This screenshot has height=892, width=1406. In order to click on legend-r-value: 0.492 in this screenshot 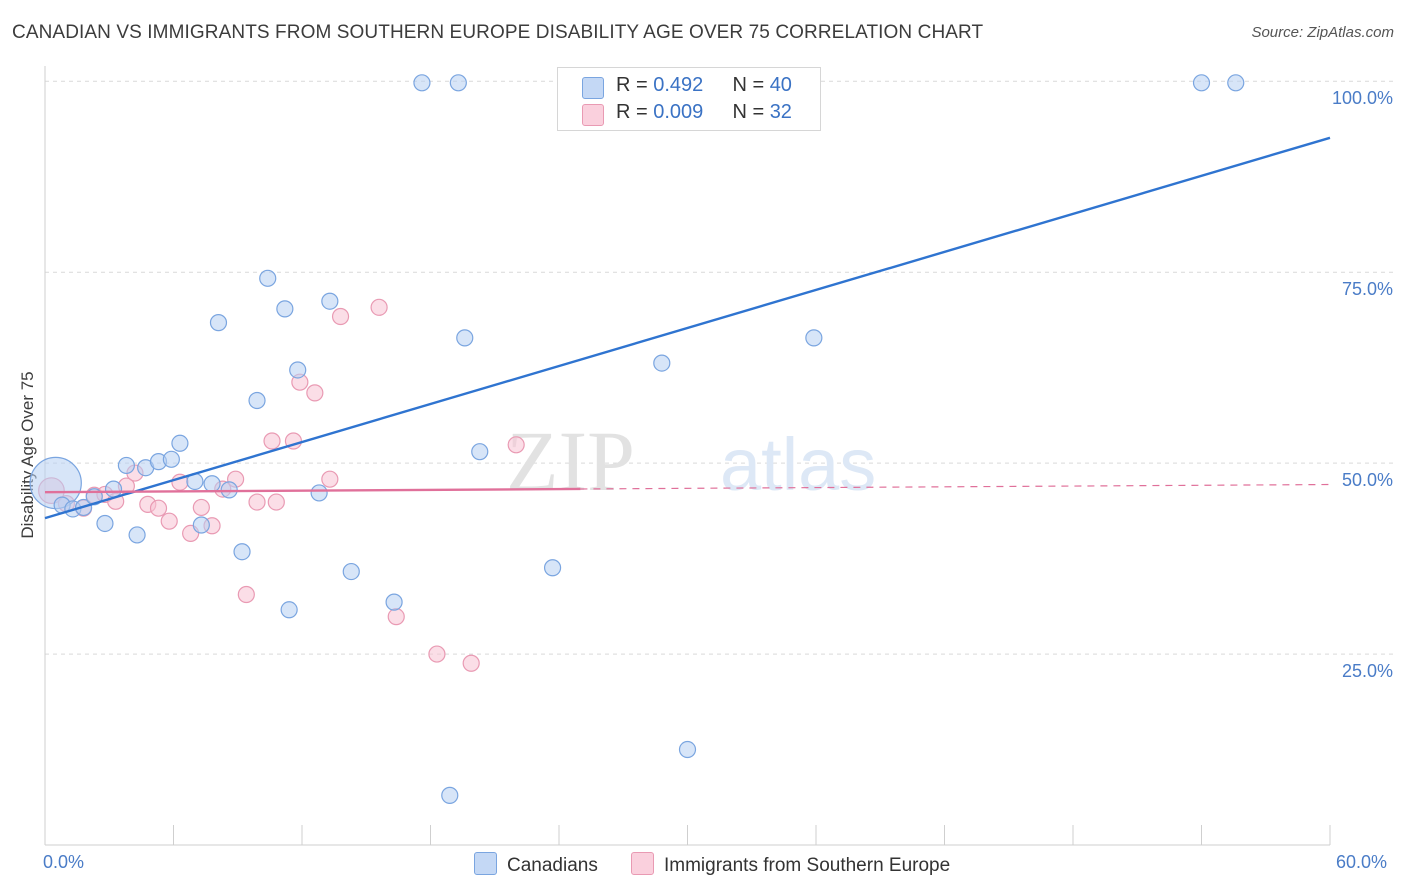, I will do `click(678, 85)`.